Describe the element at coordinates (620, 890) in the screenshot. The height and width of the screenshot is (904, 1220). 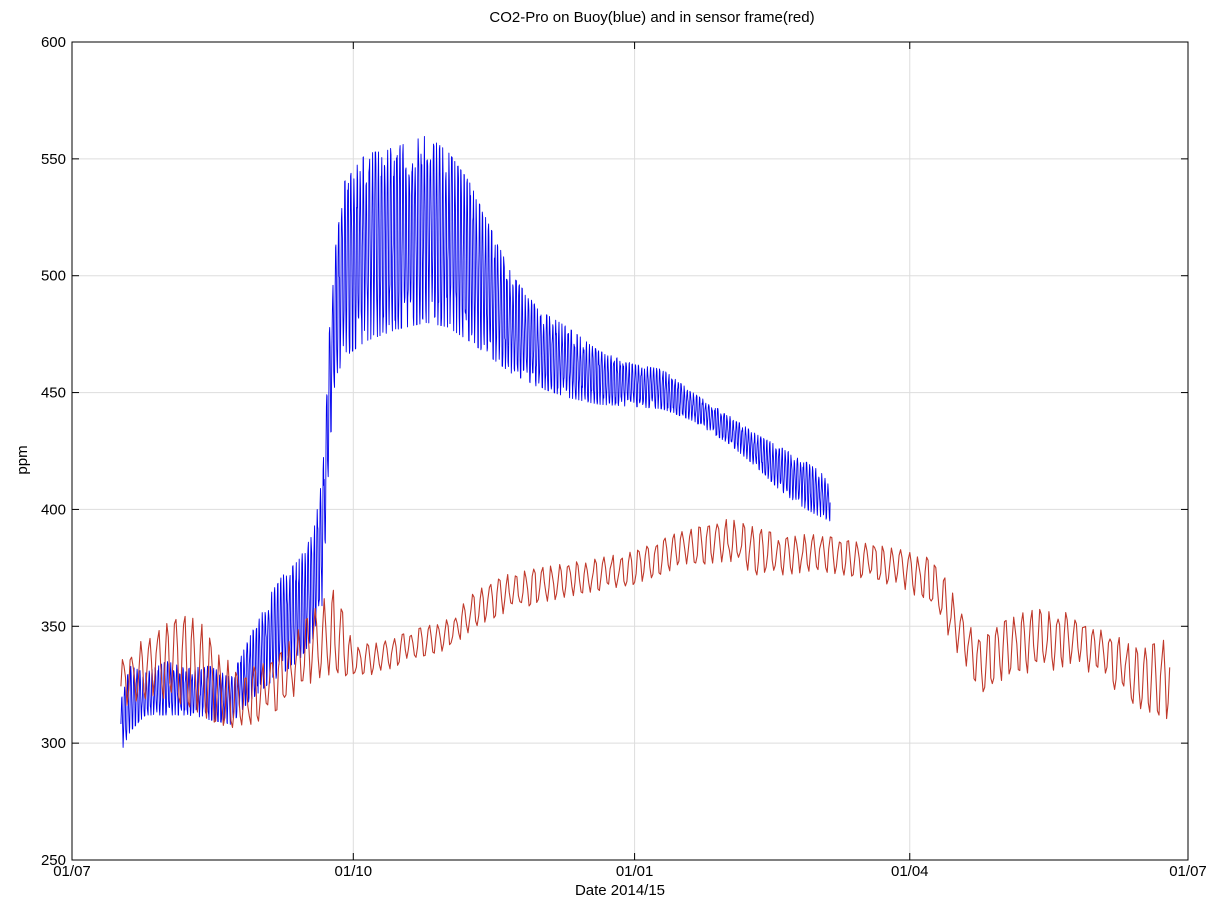
I see `x-axis-label: Date 2014/15` at that location.